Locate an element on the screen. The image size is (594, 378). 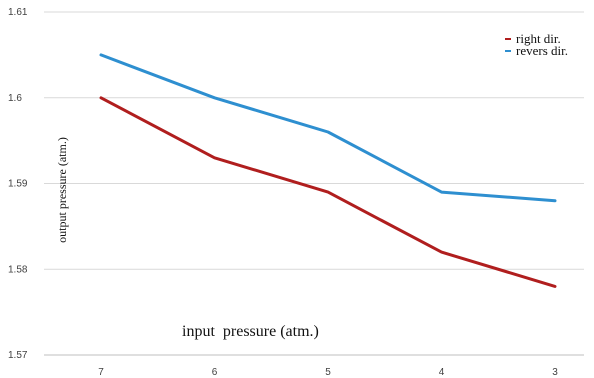
y-axis-tick-labels: 1.57 1.58 1.59 1.6 1.61 is located at coordinates (18, 184).